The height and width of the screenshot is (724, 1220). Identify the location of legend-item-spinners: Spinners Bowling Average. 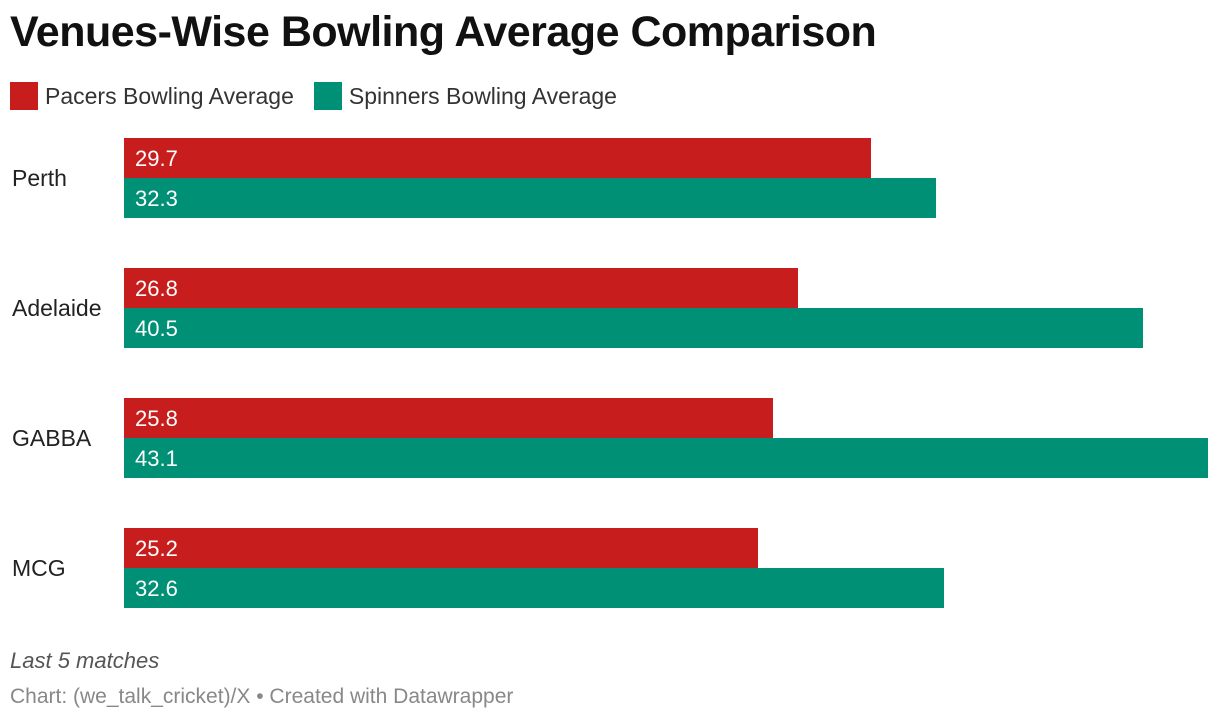
(465, 96).